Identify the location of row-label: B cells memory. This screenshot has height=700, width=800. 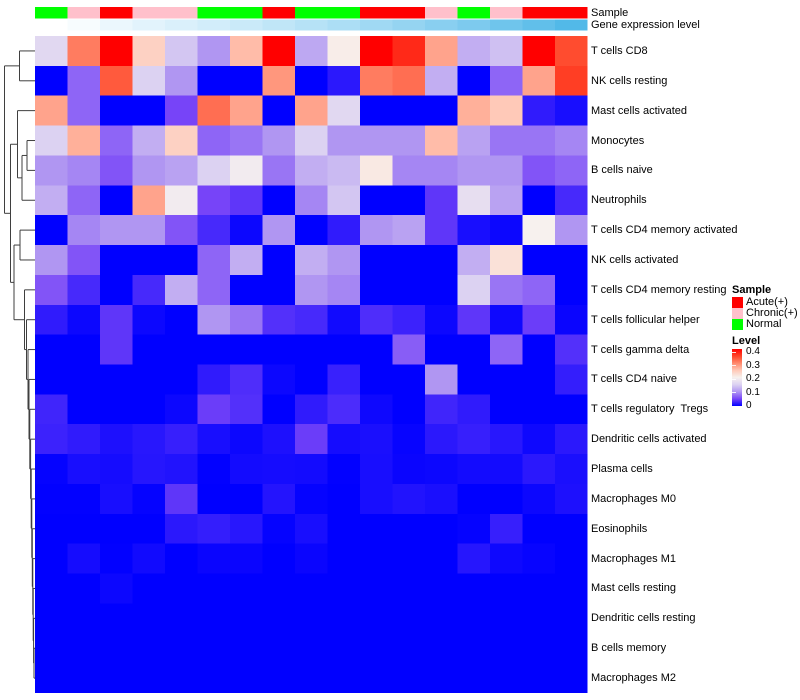
(629, 648).